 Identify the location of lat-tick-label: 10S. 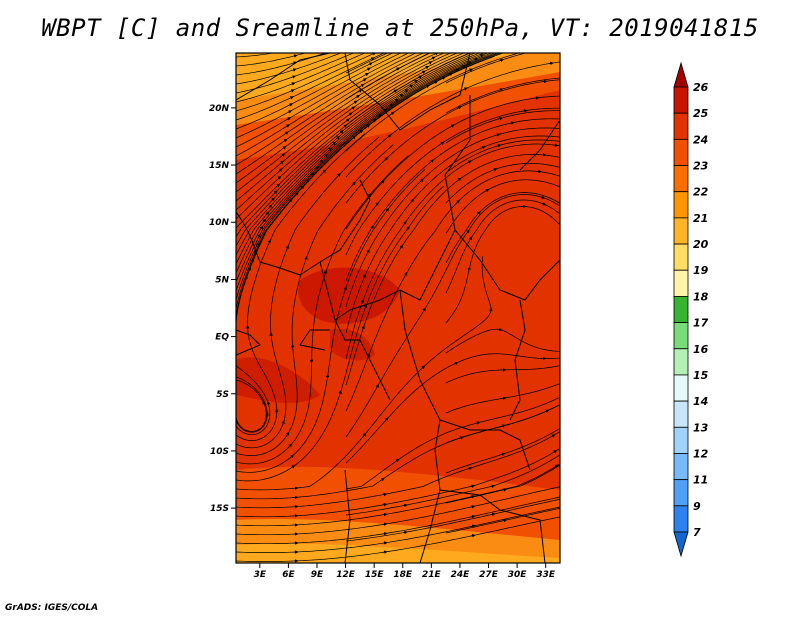
(219, 452).